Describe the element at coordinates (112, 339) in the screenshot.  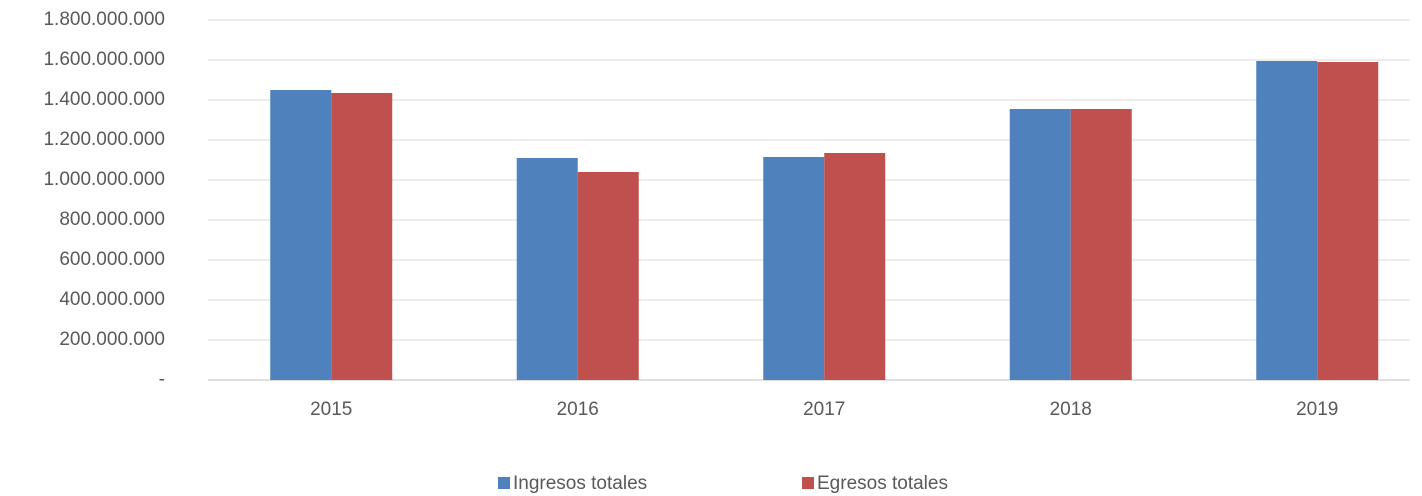
I see `y-tick-label: 200.000.000` at that location.